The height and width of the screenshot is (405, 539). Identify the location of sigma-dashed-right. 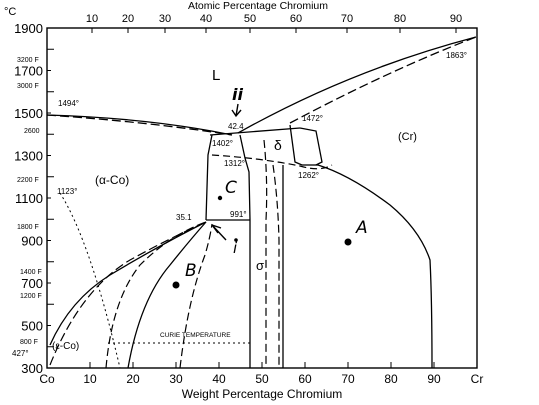
(276, 266).